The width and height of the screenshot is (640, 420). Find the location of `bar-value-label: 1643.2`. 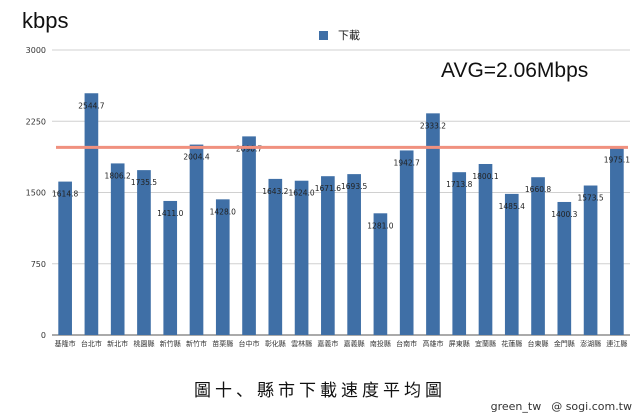

bar-value-label: 1643.2 is located at coordinates (275, 191).